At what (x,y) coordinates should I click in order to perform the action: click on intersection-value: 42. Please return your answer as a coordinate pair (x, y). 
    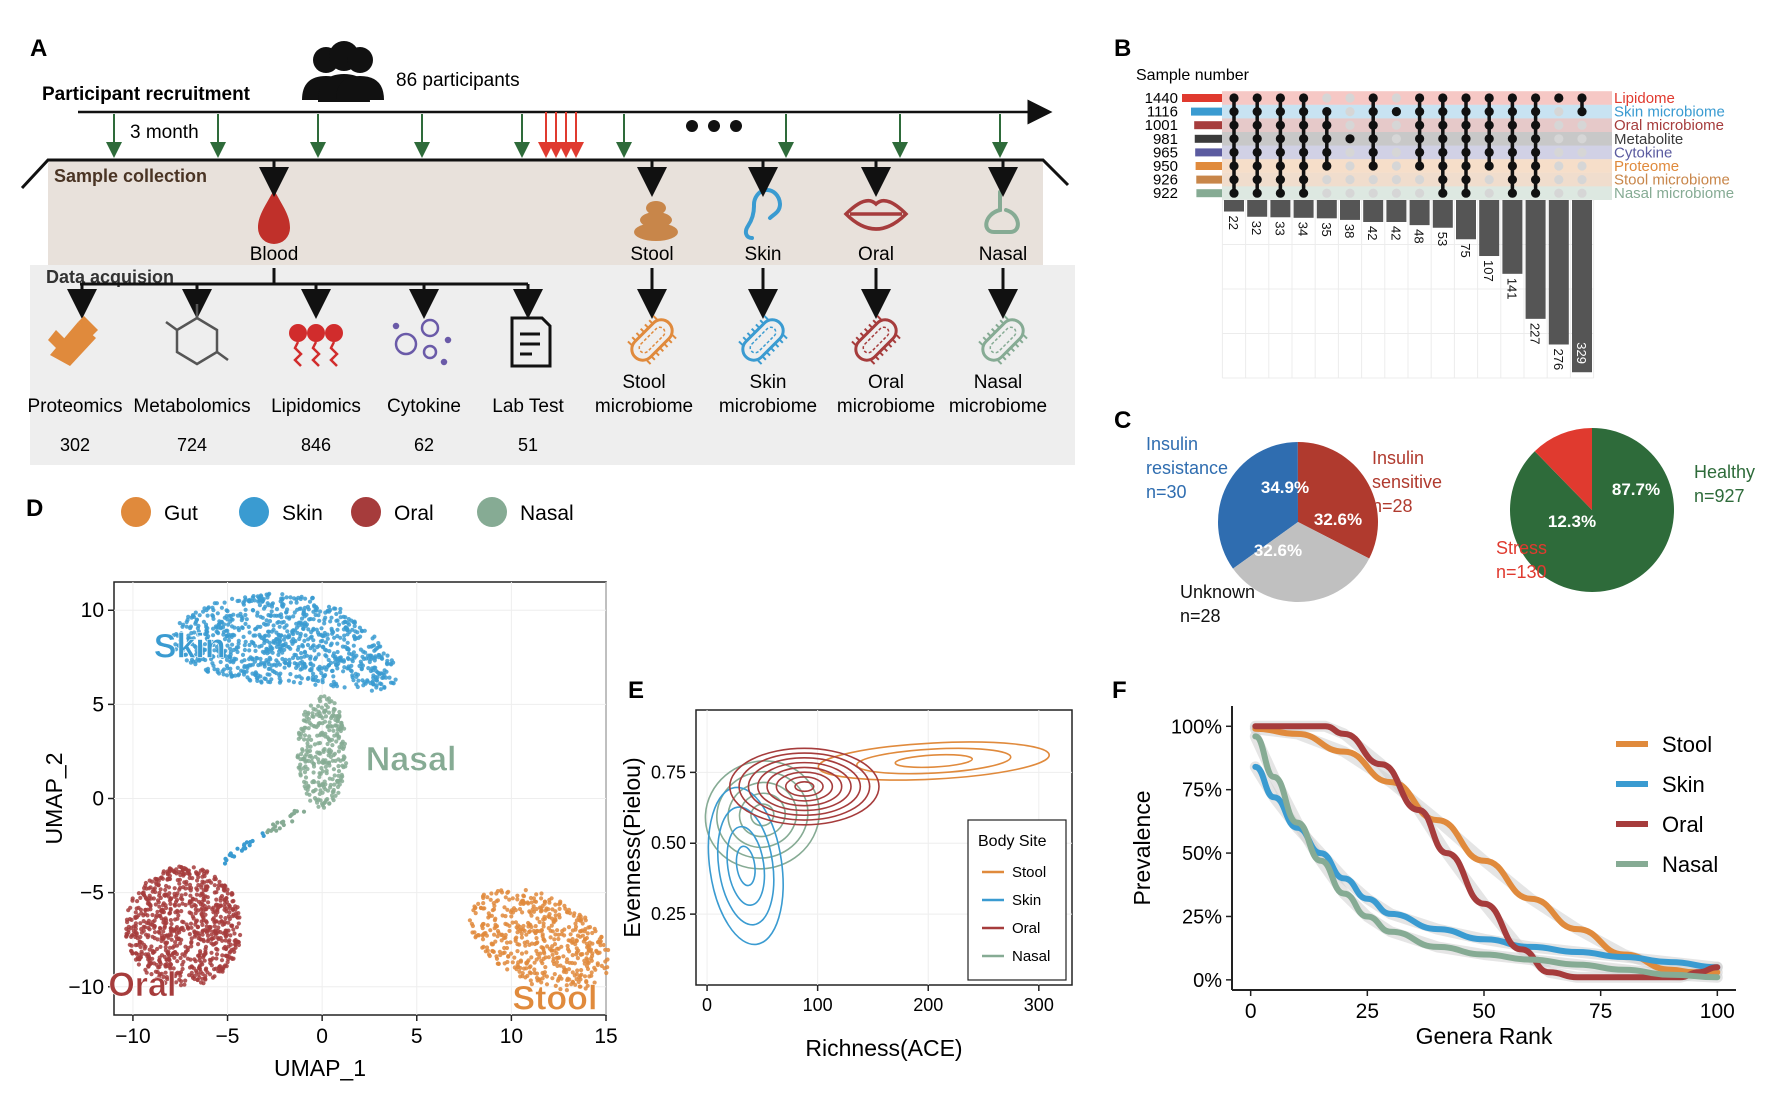
    Looking at the image, I should click on (1372, 233).